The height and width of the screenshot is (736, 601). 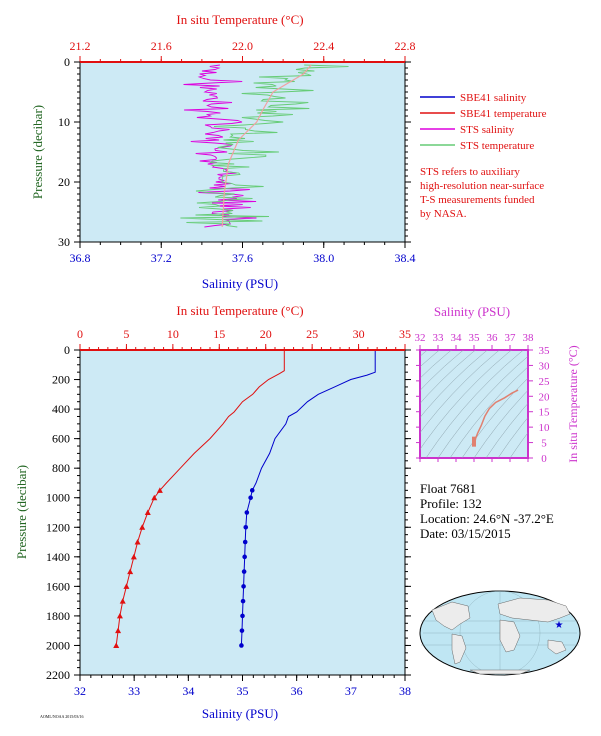 What do you see at coordinates (544, 459) in the screenshot?
I see `ts-temperature-tick-label: 0` at bounding box center [544, 459].